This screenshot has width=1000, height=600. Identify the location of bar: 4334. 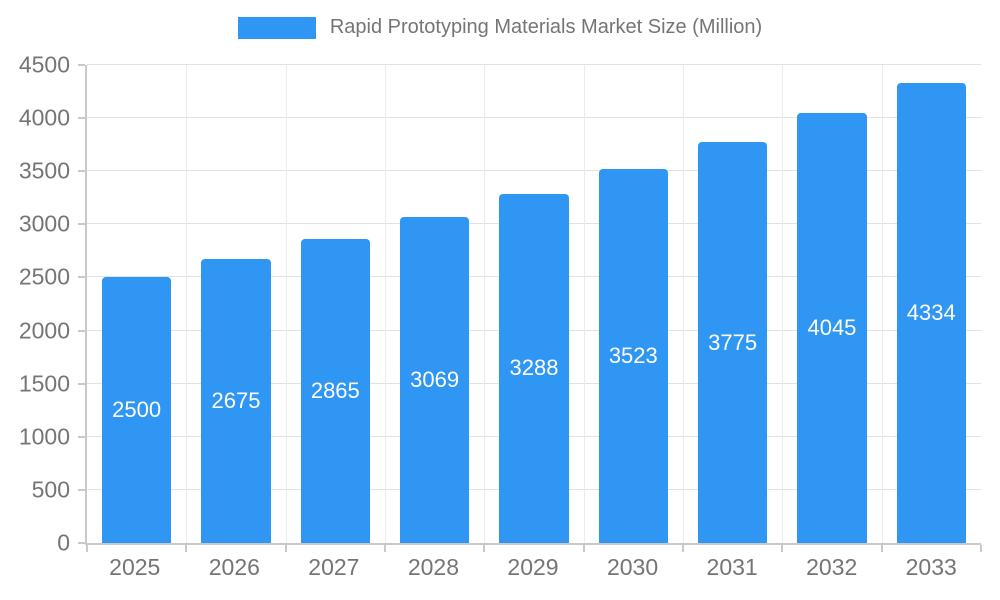
(931, 312).